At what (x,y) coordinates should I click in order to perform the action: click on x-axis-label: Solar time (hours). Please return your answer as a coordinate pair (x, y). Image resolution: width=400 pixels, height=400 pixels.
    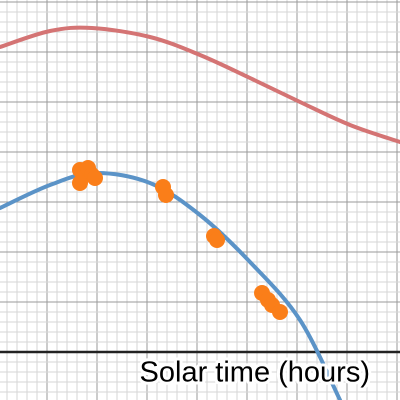
    Looking at the image, I should click on (255, 373).